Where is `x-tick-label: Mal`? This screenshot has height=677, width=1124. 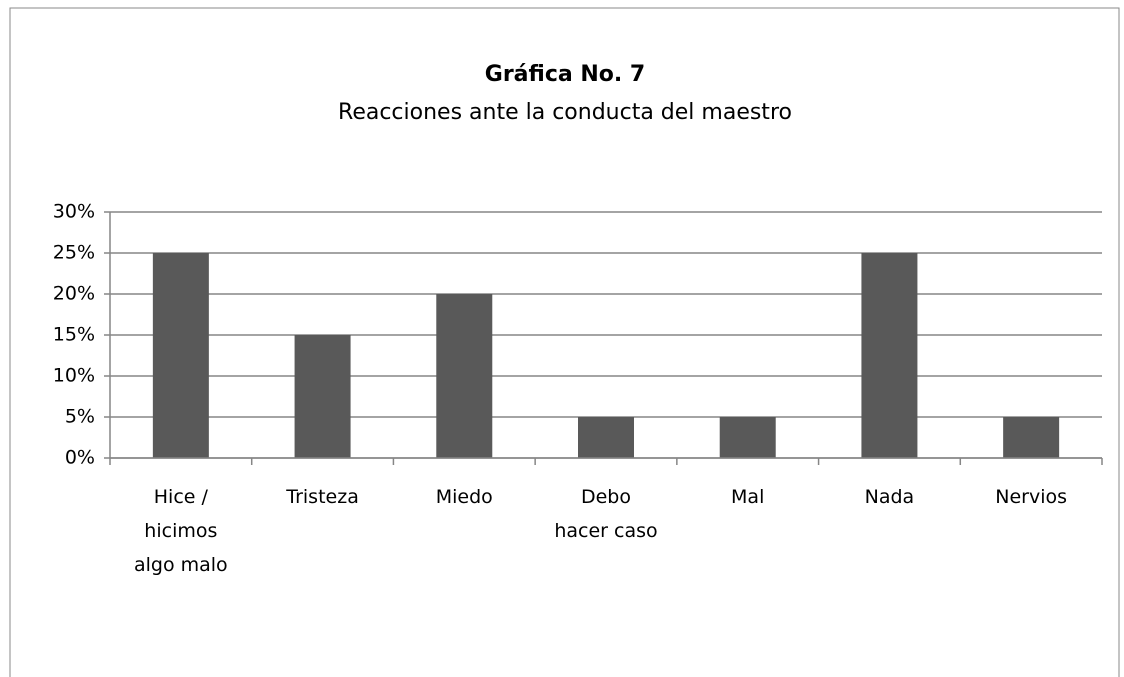 x-tick-label: Mal is located at coordinates (748, 497).